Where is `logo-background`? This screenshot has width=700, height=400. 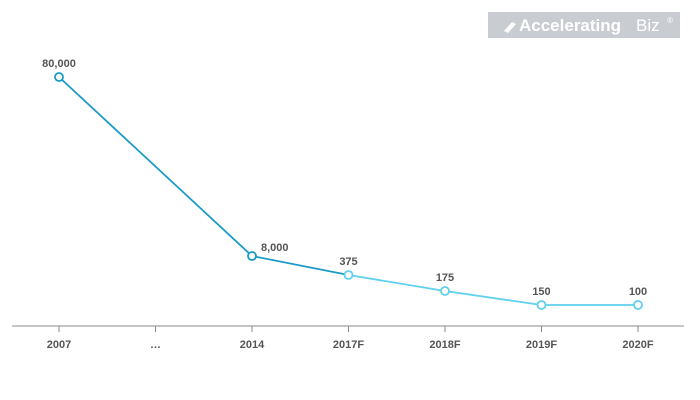 logo-background is located at coordinates (584, 25).